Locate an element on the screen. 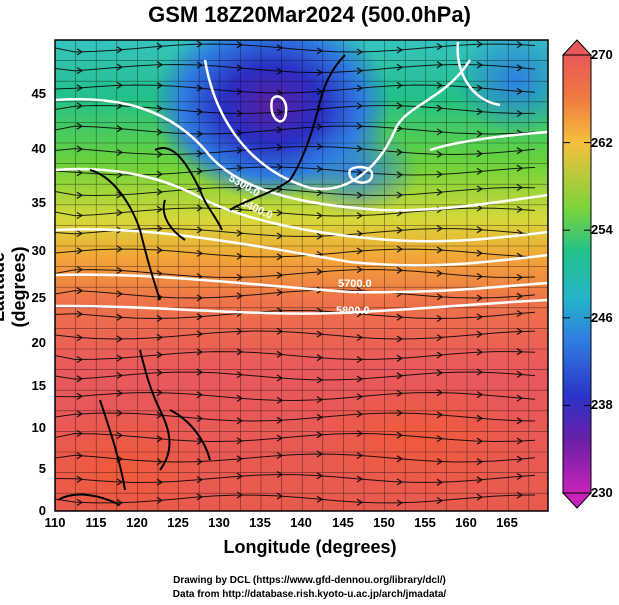 This screenshot has width=619, height=605. x-tick-label: 160 is located at coordinates (466, 522).